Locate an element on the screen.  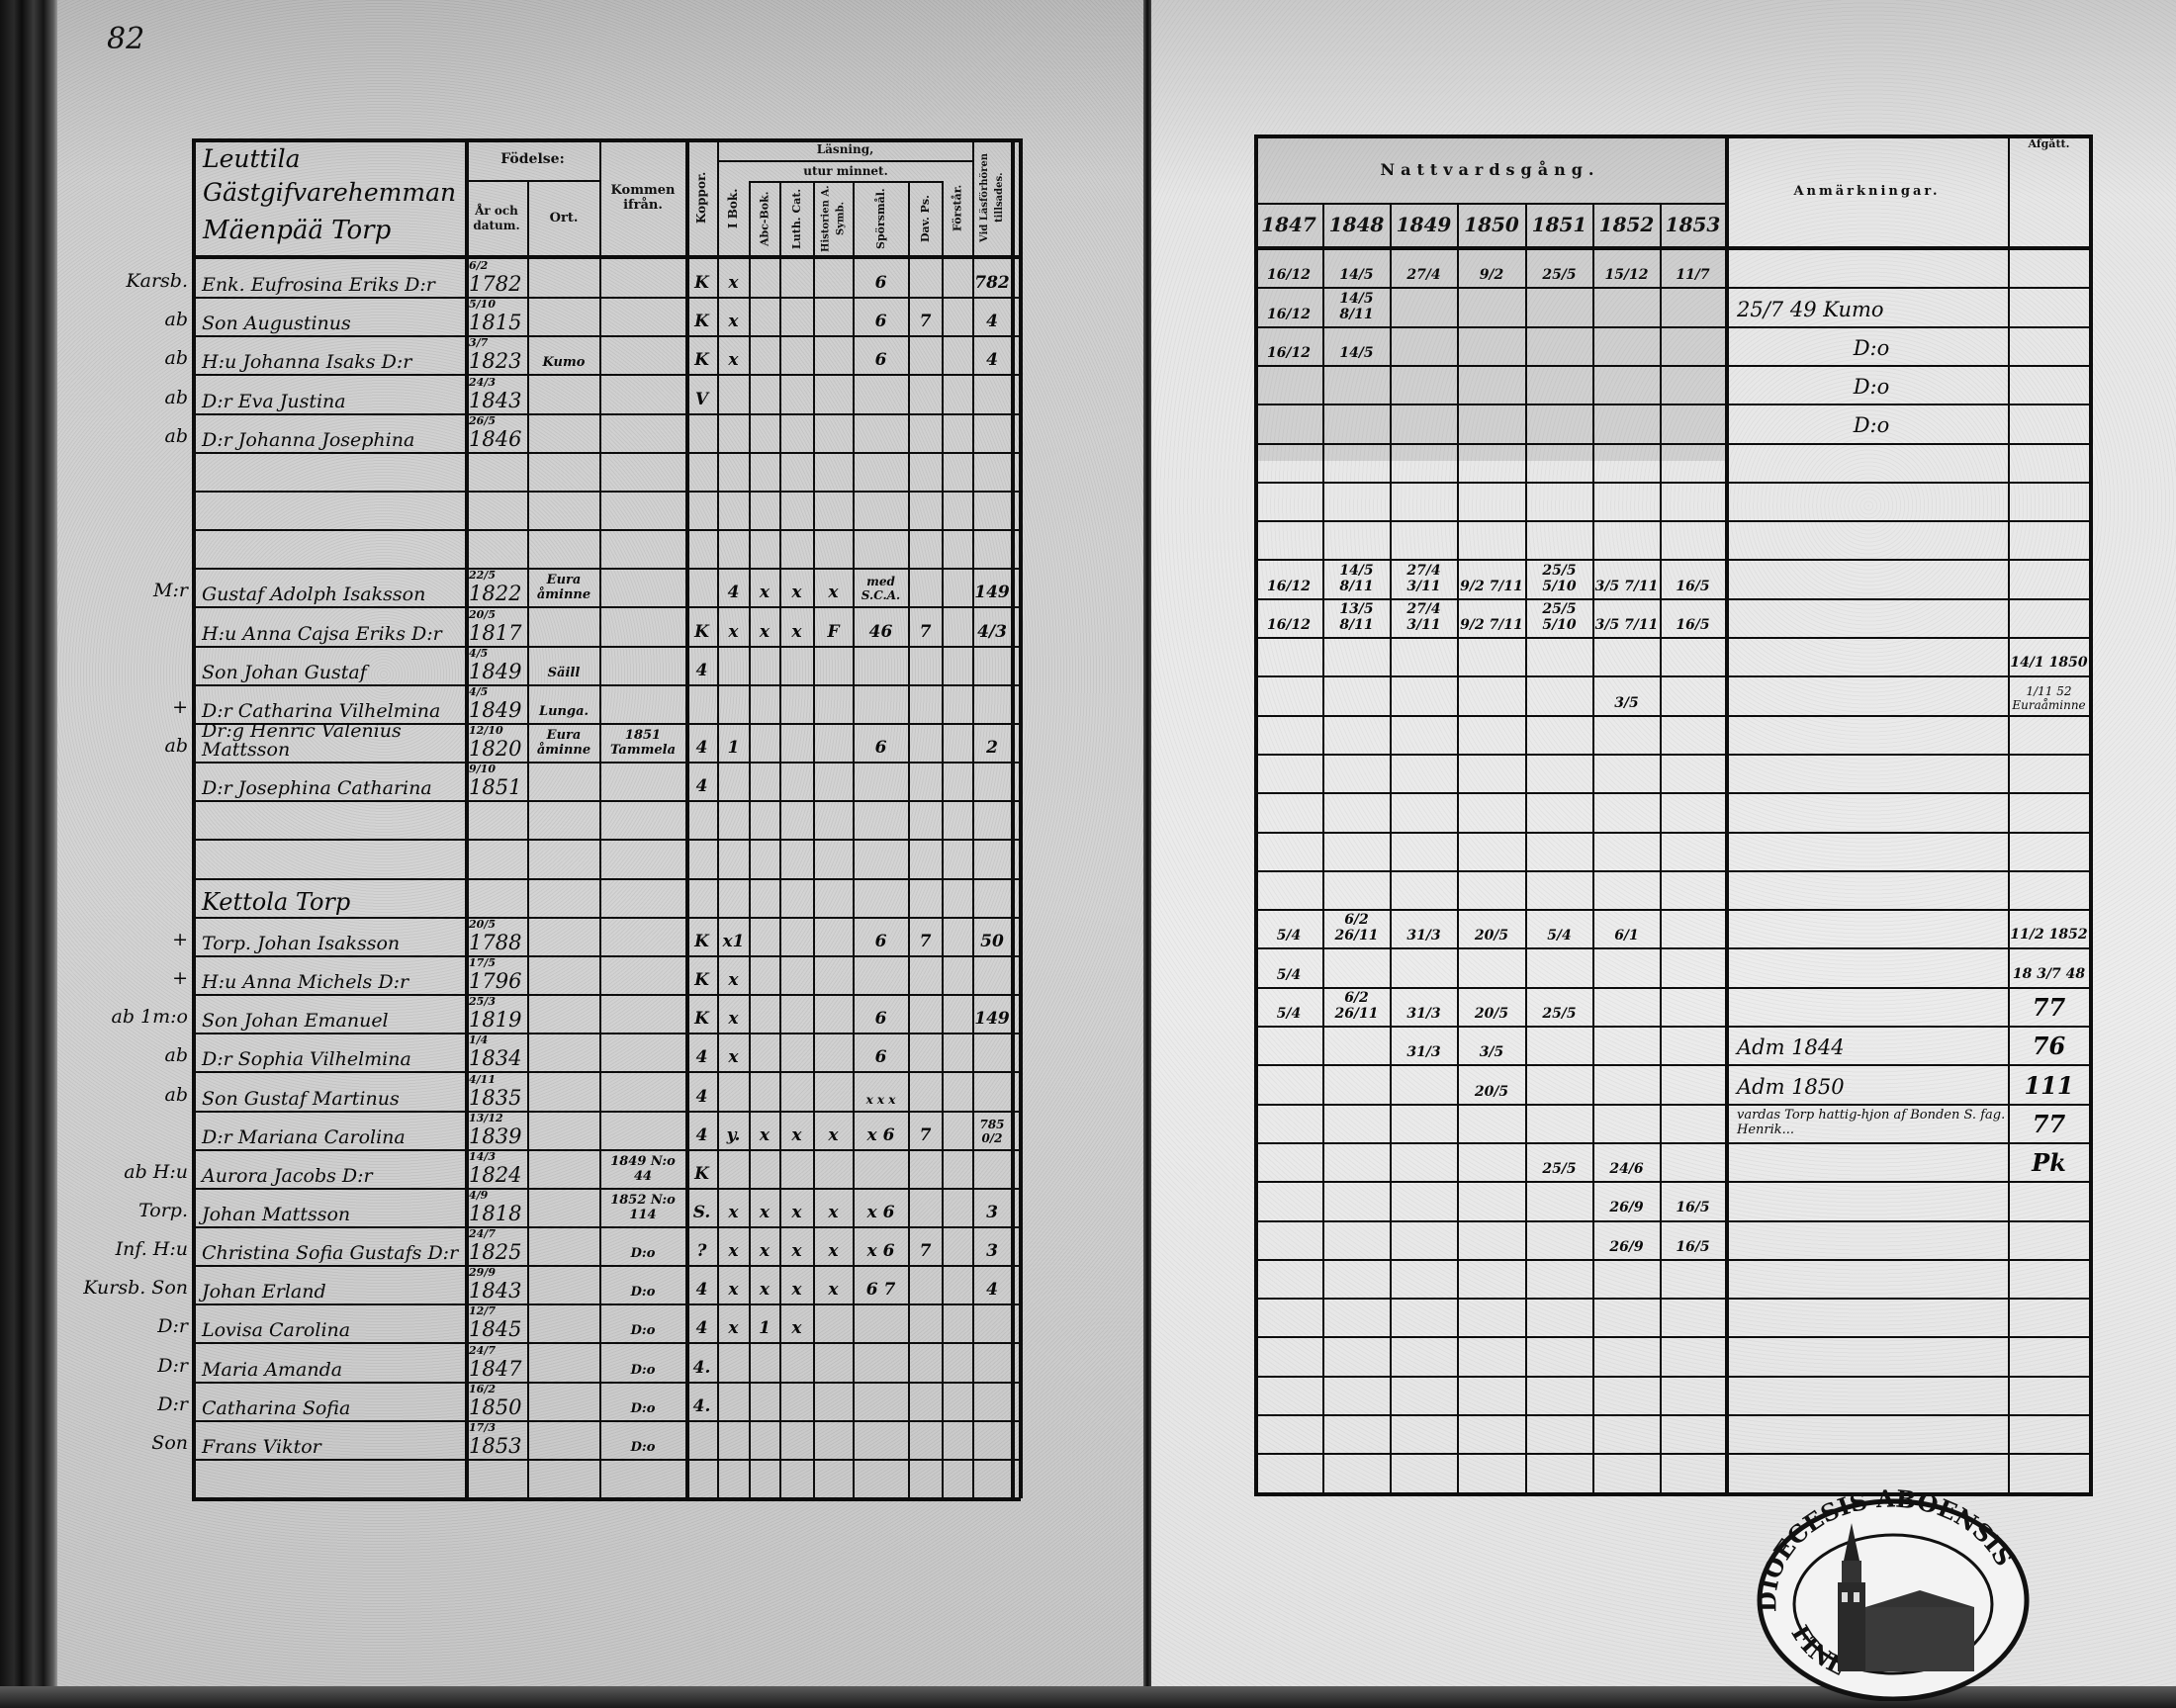
birth-day-month: 22/5 is located at coordinates (482, 576).